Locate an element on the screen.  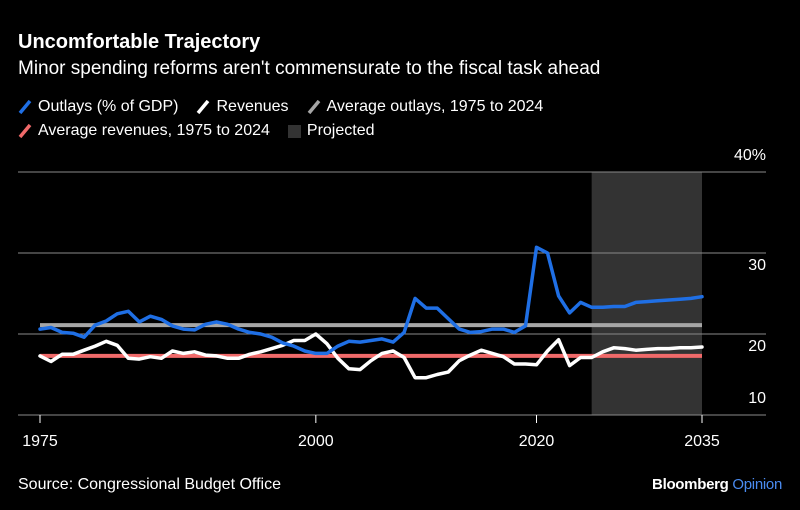
projected-swatch-icon is located at coordinates (294, 131).